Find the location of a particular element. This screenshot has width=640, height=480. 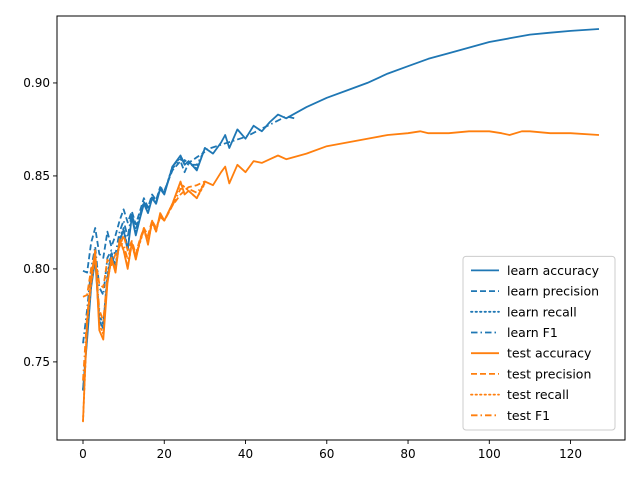

legend-label-learn-precision: learn precision is located at coordinates (553, 291).